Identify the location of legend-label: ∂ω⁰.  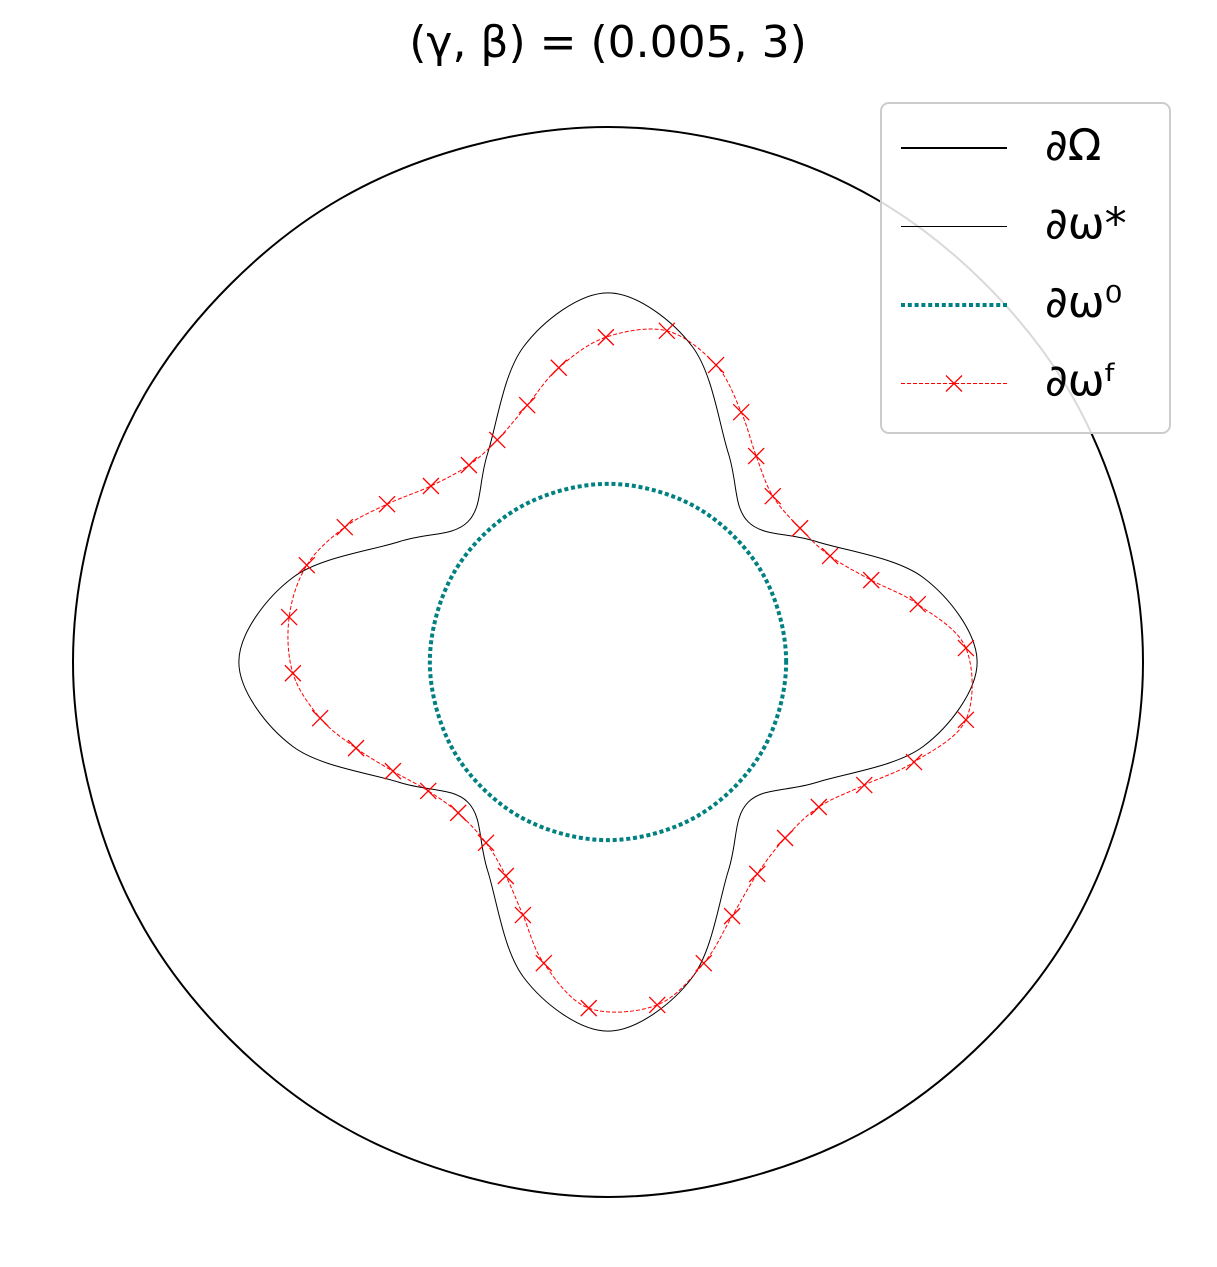
(1083, 302).